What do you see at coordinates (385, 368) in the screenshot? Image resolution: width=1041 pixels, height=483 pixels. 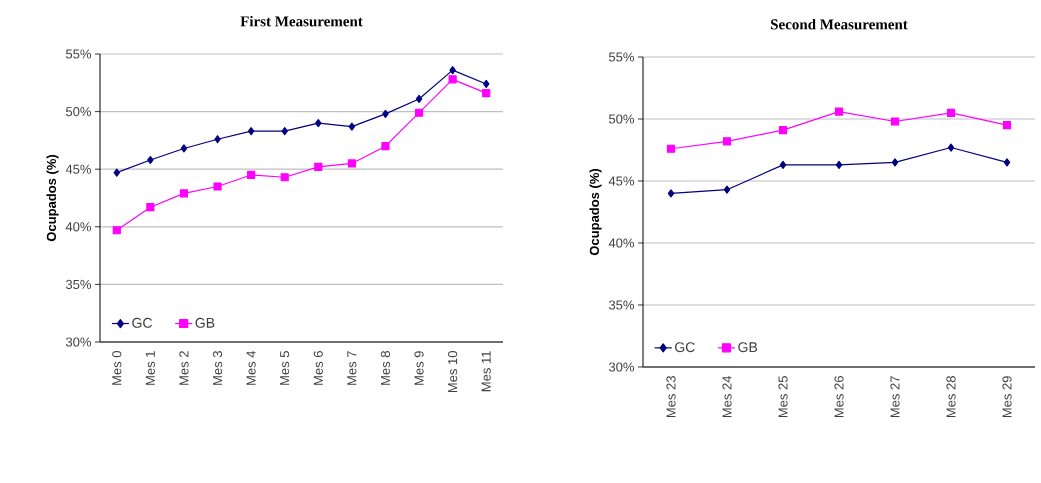 I see `x-tick-label: Mes 8` at bounding box center [385, 368].